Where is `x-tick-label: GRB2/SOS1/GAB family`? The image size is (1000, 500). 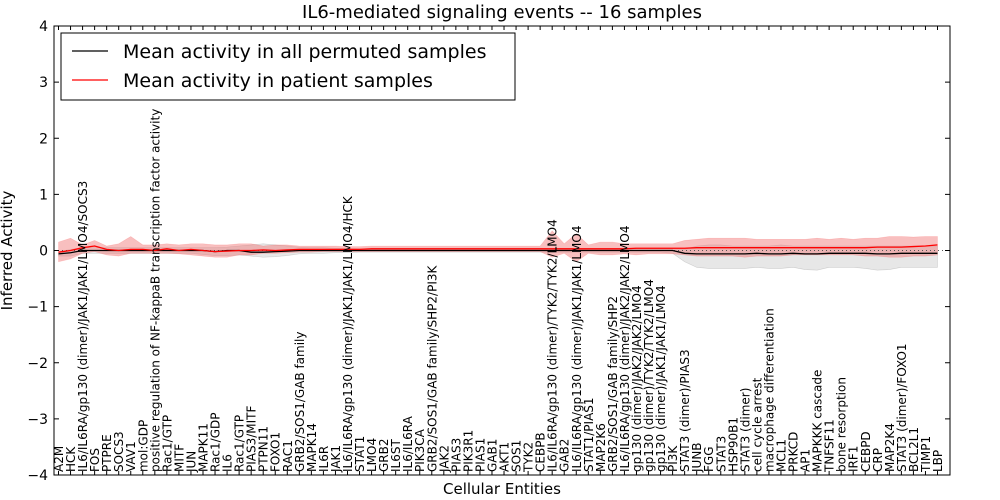 x-tick-label: GRB2/SOS1/GAB family is located at coordinates (300, 402).